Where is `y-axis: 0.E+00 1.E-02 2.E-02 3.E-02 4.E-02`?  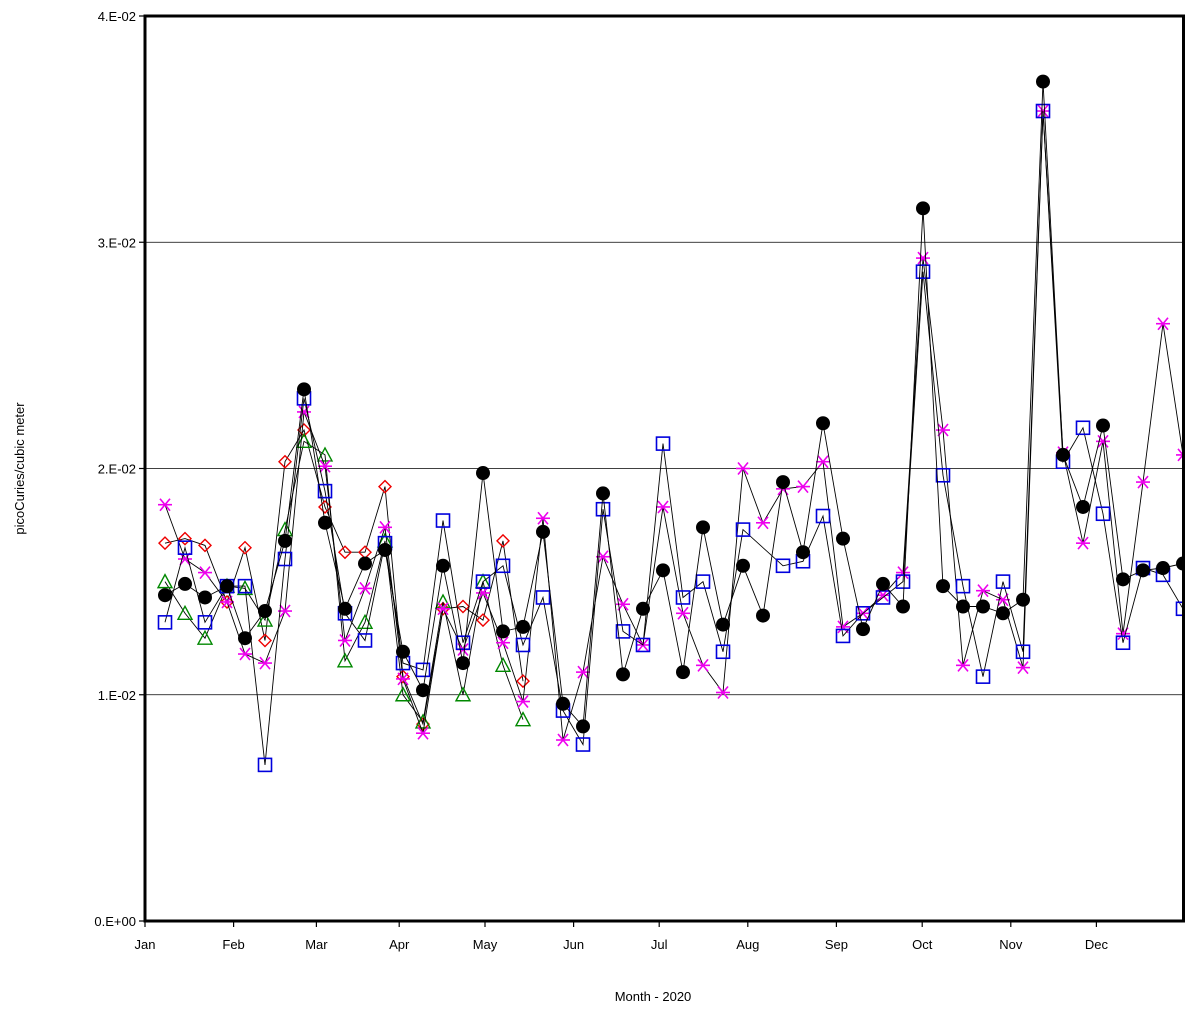
y-axis: 0.E+00 1.E-02 2.E-02 3.E-02 4.E-02 is located at coordinates (119, 469).